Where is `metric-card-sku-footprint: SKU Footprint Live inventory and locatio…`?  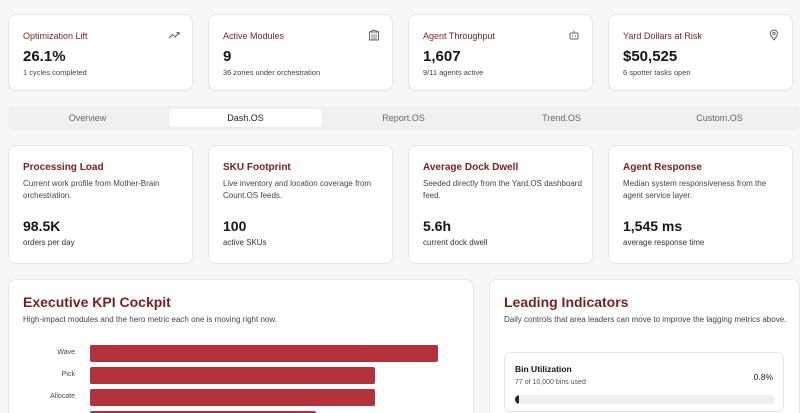 metric-card-sku-footprint: SKU Footprint Live inventory and locatio… is located at coordinates (300, 204).